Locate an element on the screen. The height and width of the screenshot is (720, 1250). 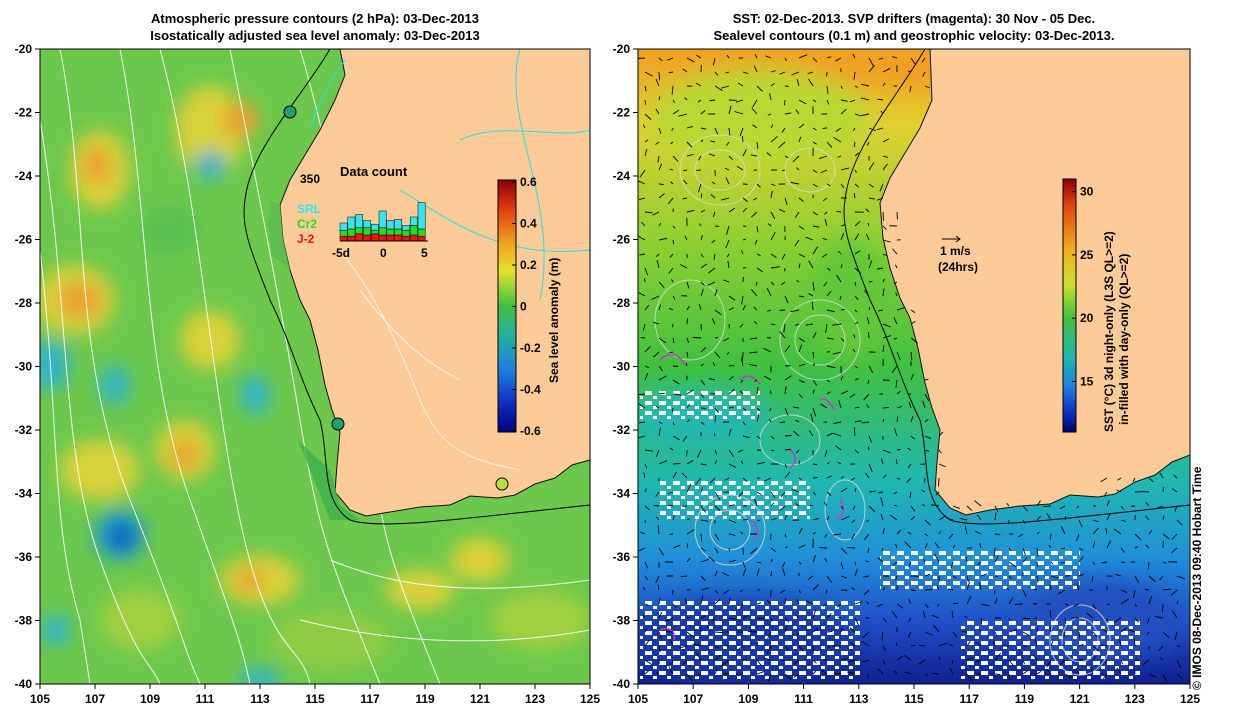
x-tick-label: 105 is located at coordinates (638, 699).